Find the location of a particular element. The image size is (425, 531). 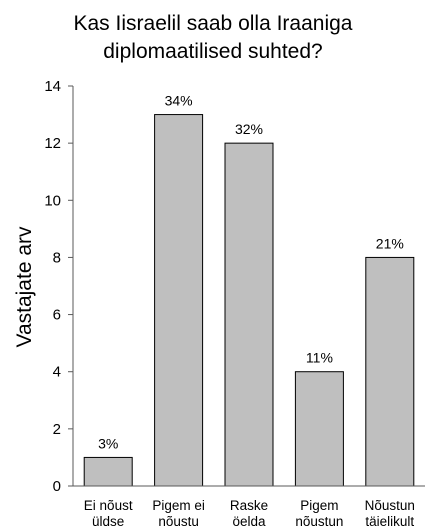

category-label: öelda is located at coordinates (249, 521).